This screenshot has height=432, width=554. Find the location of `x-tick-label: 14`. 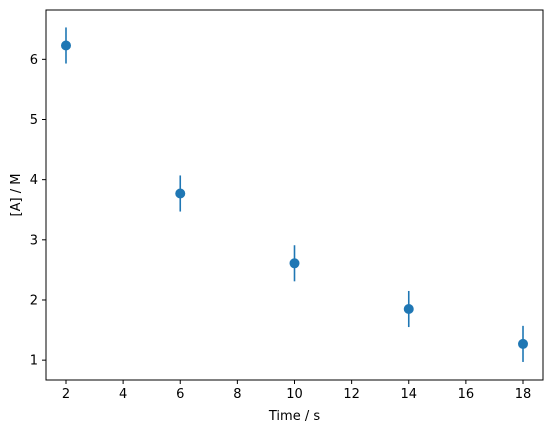

x-tick-label: 14 is located at coordinates (408, 394).